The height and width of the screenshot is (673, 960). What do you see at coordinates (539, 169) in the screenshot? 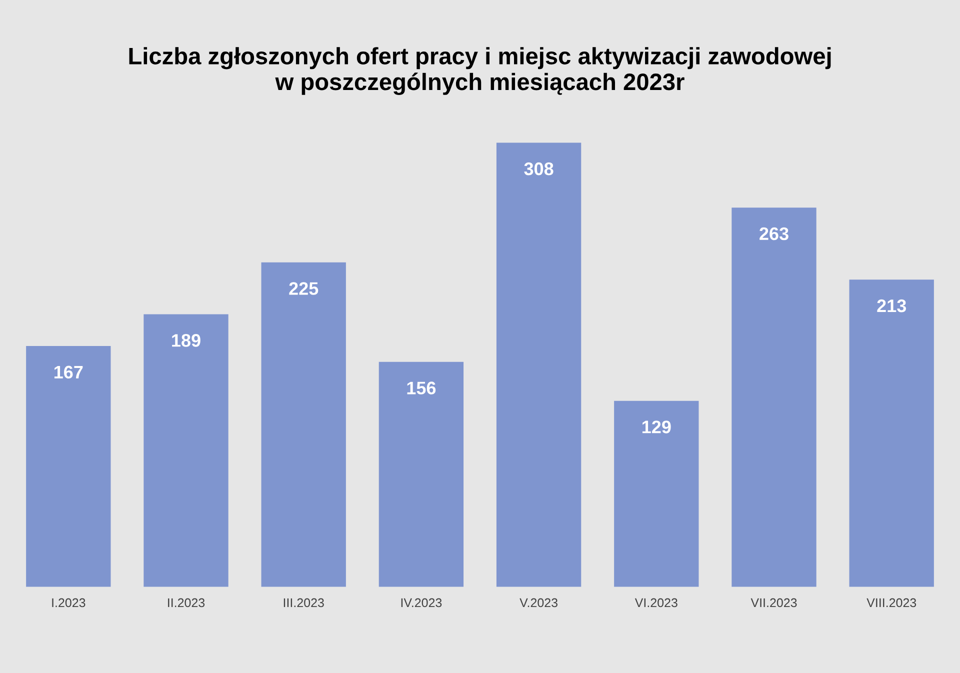
I see `data-label: 308` at bounding box center [539, 169].